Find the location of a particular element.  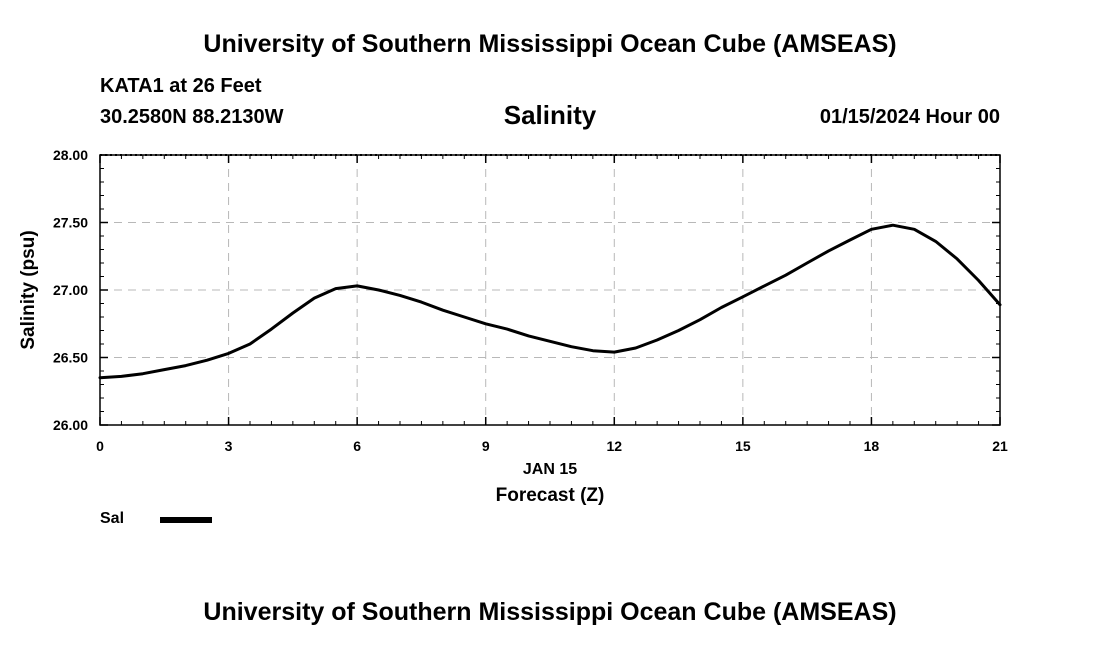

y-tick-label: 26.50 is located at coordinates (70, 358).